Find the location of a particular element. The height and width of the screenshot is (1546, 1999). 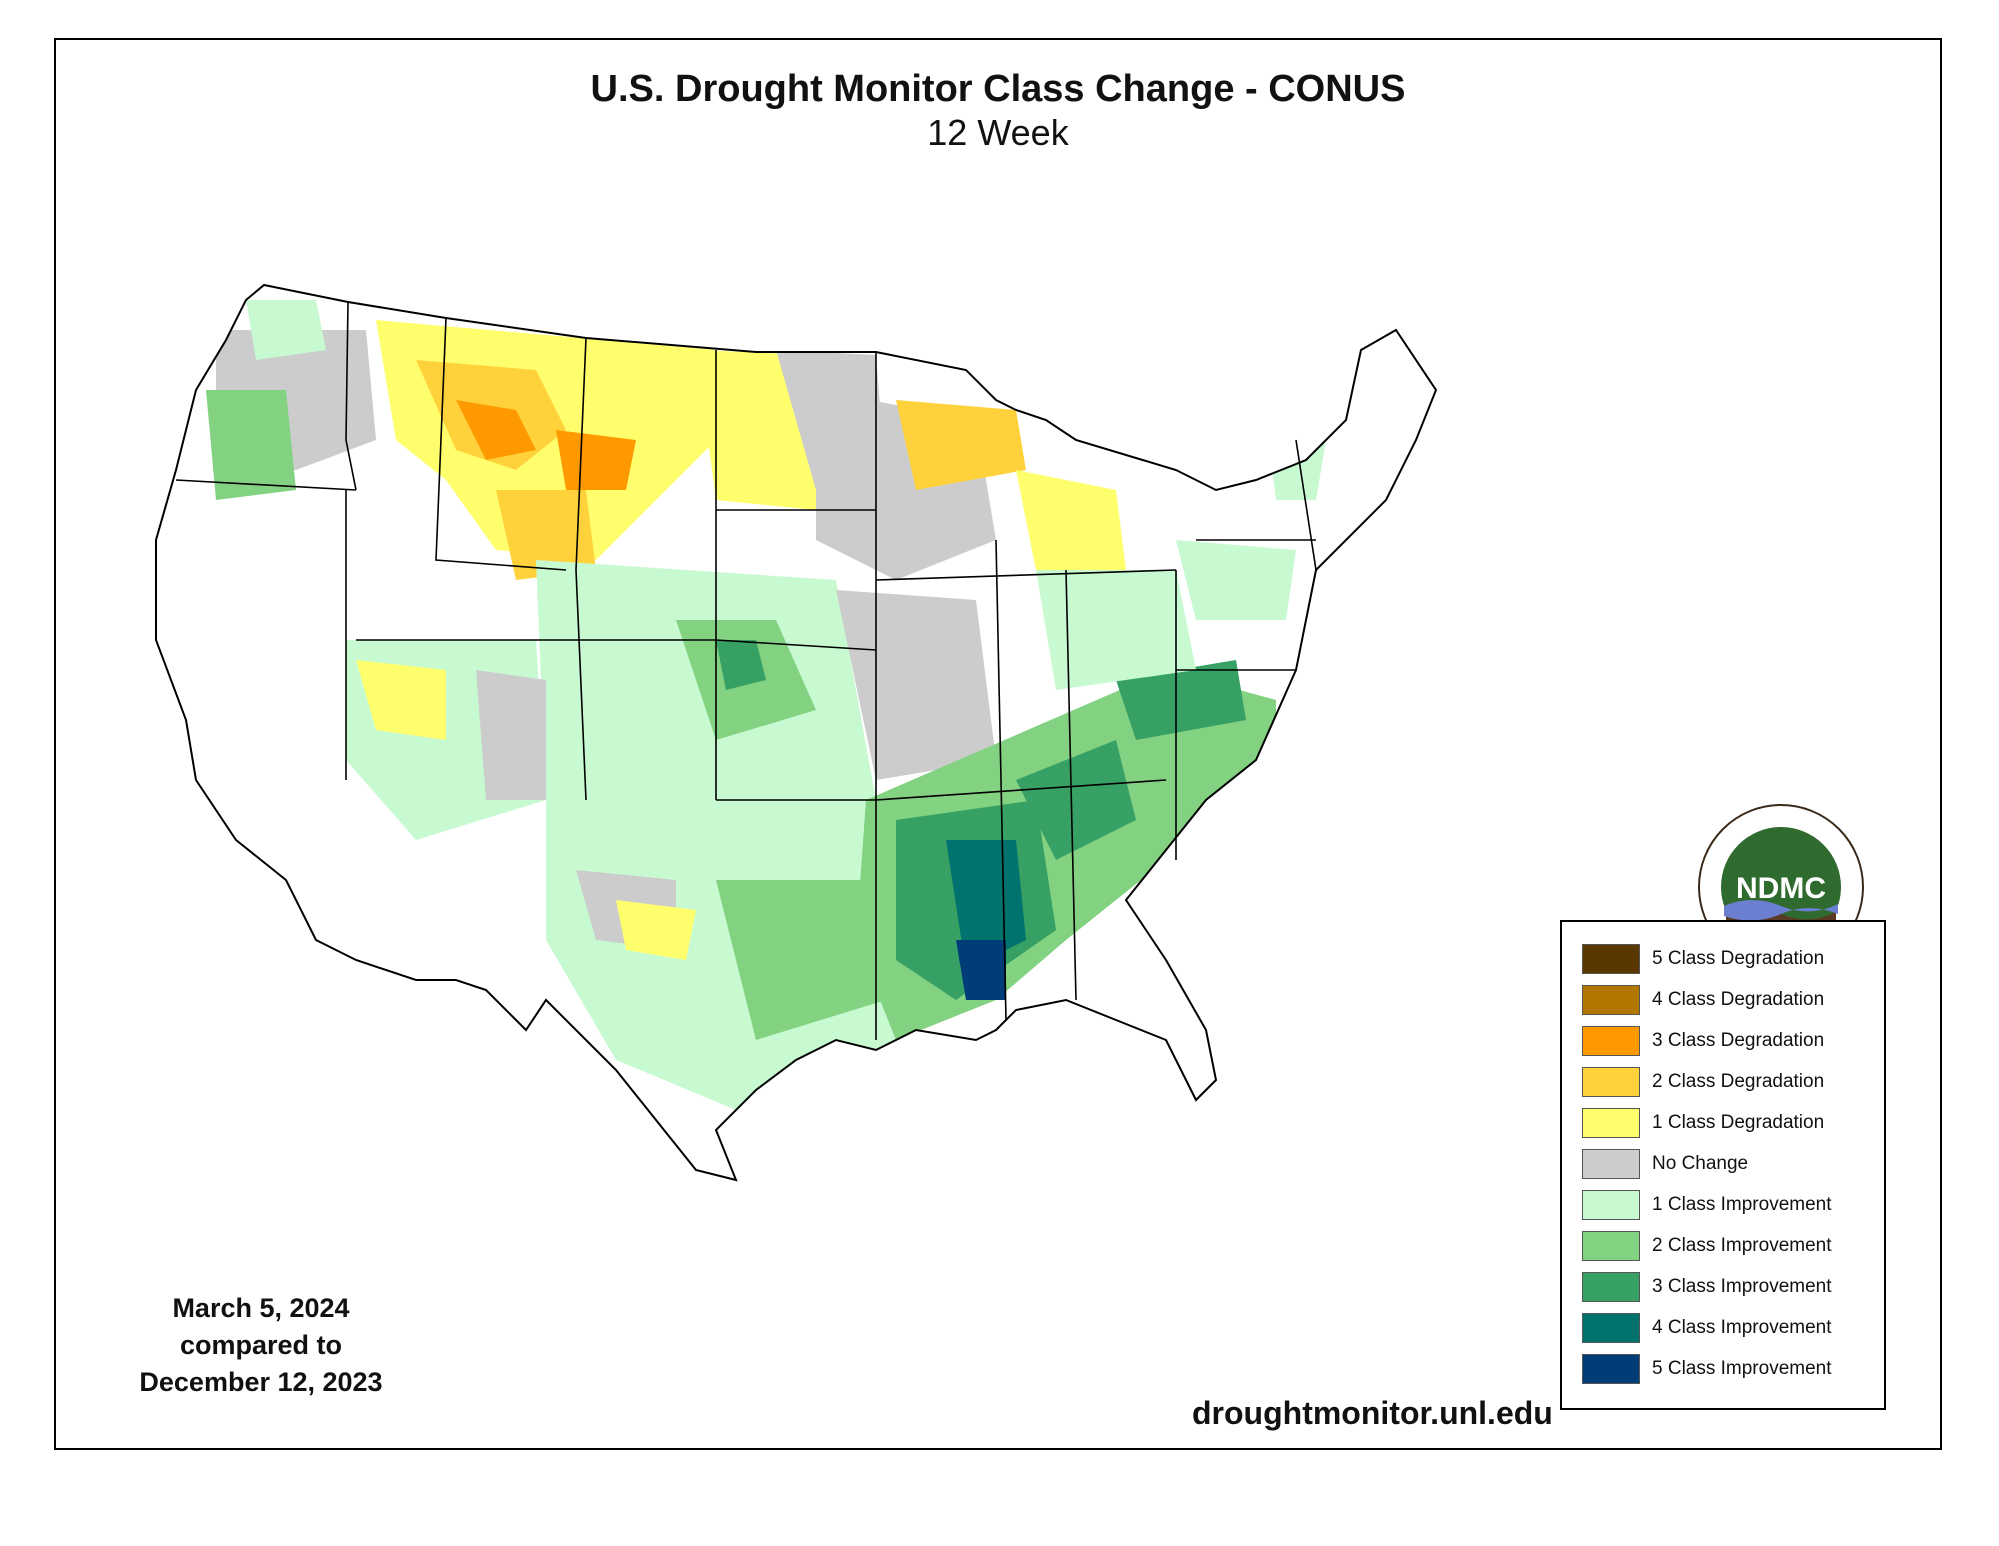

legend-label: 3 Class Degradation is located at coordinates (1738, 1040).